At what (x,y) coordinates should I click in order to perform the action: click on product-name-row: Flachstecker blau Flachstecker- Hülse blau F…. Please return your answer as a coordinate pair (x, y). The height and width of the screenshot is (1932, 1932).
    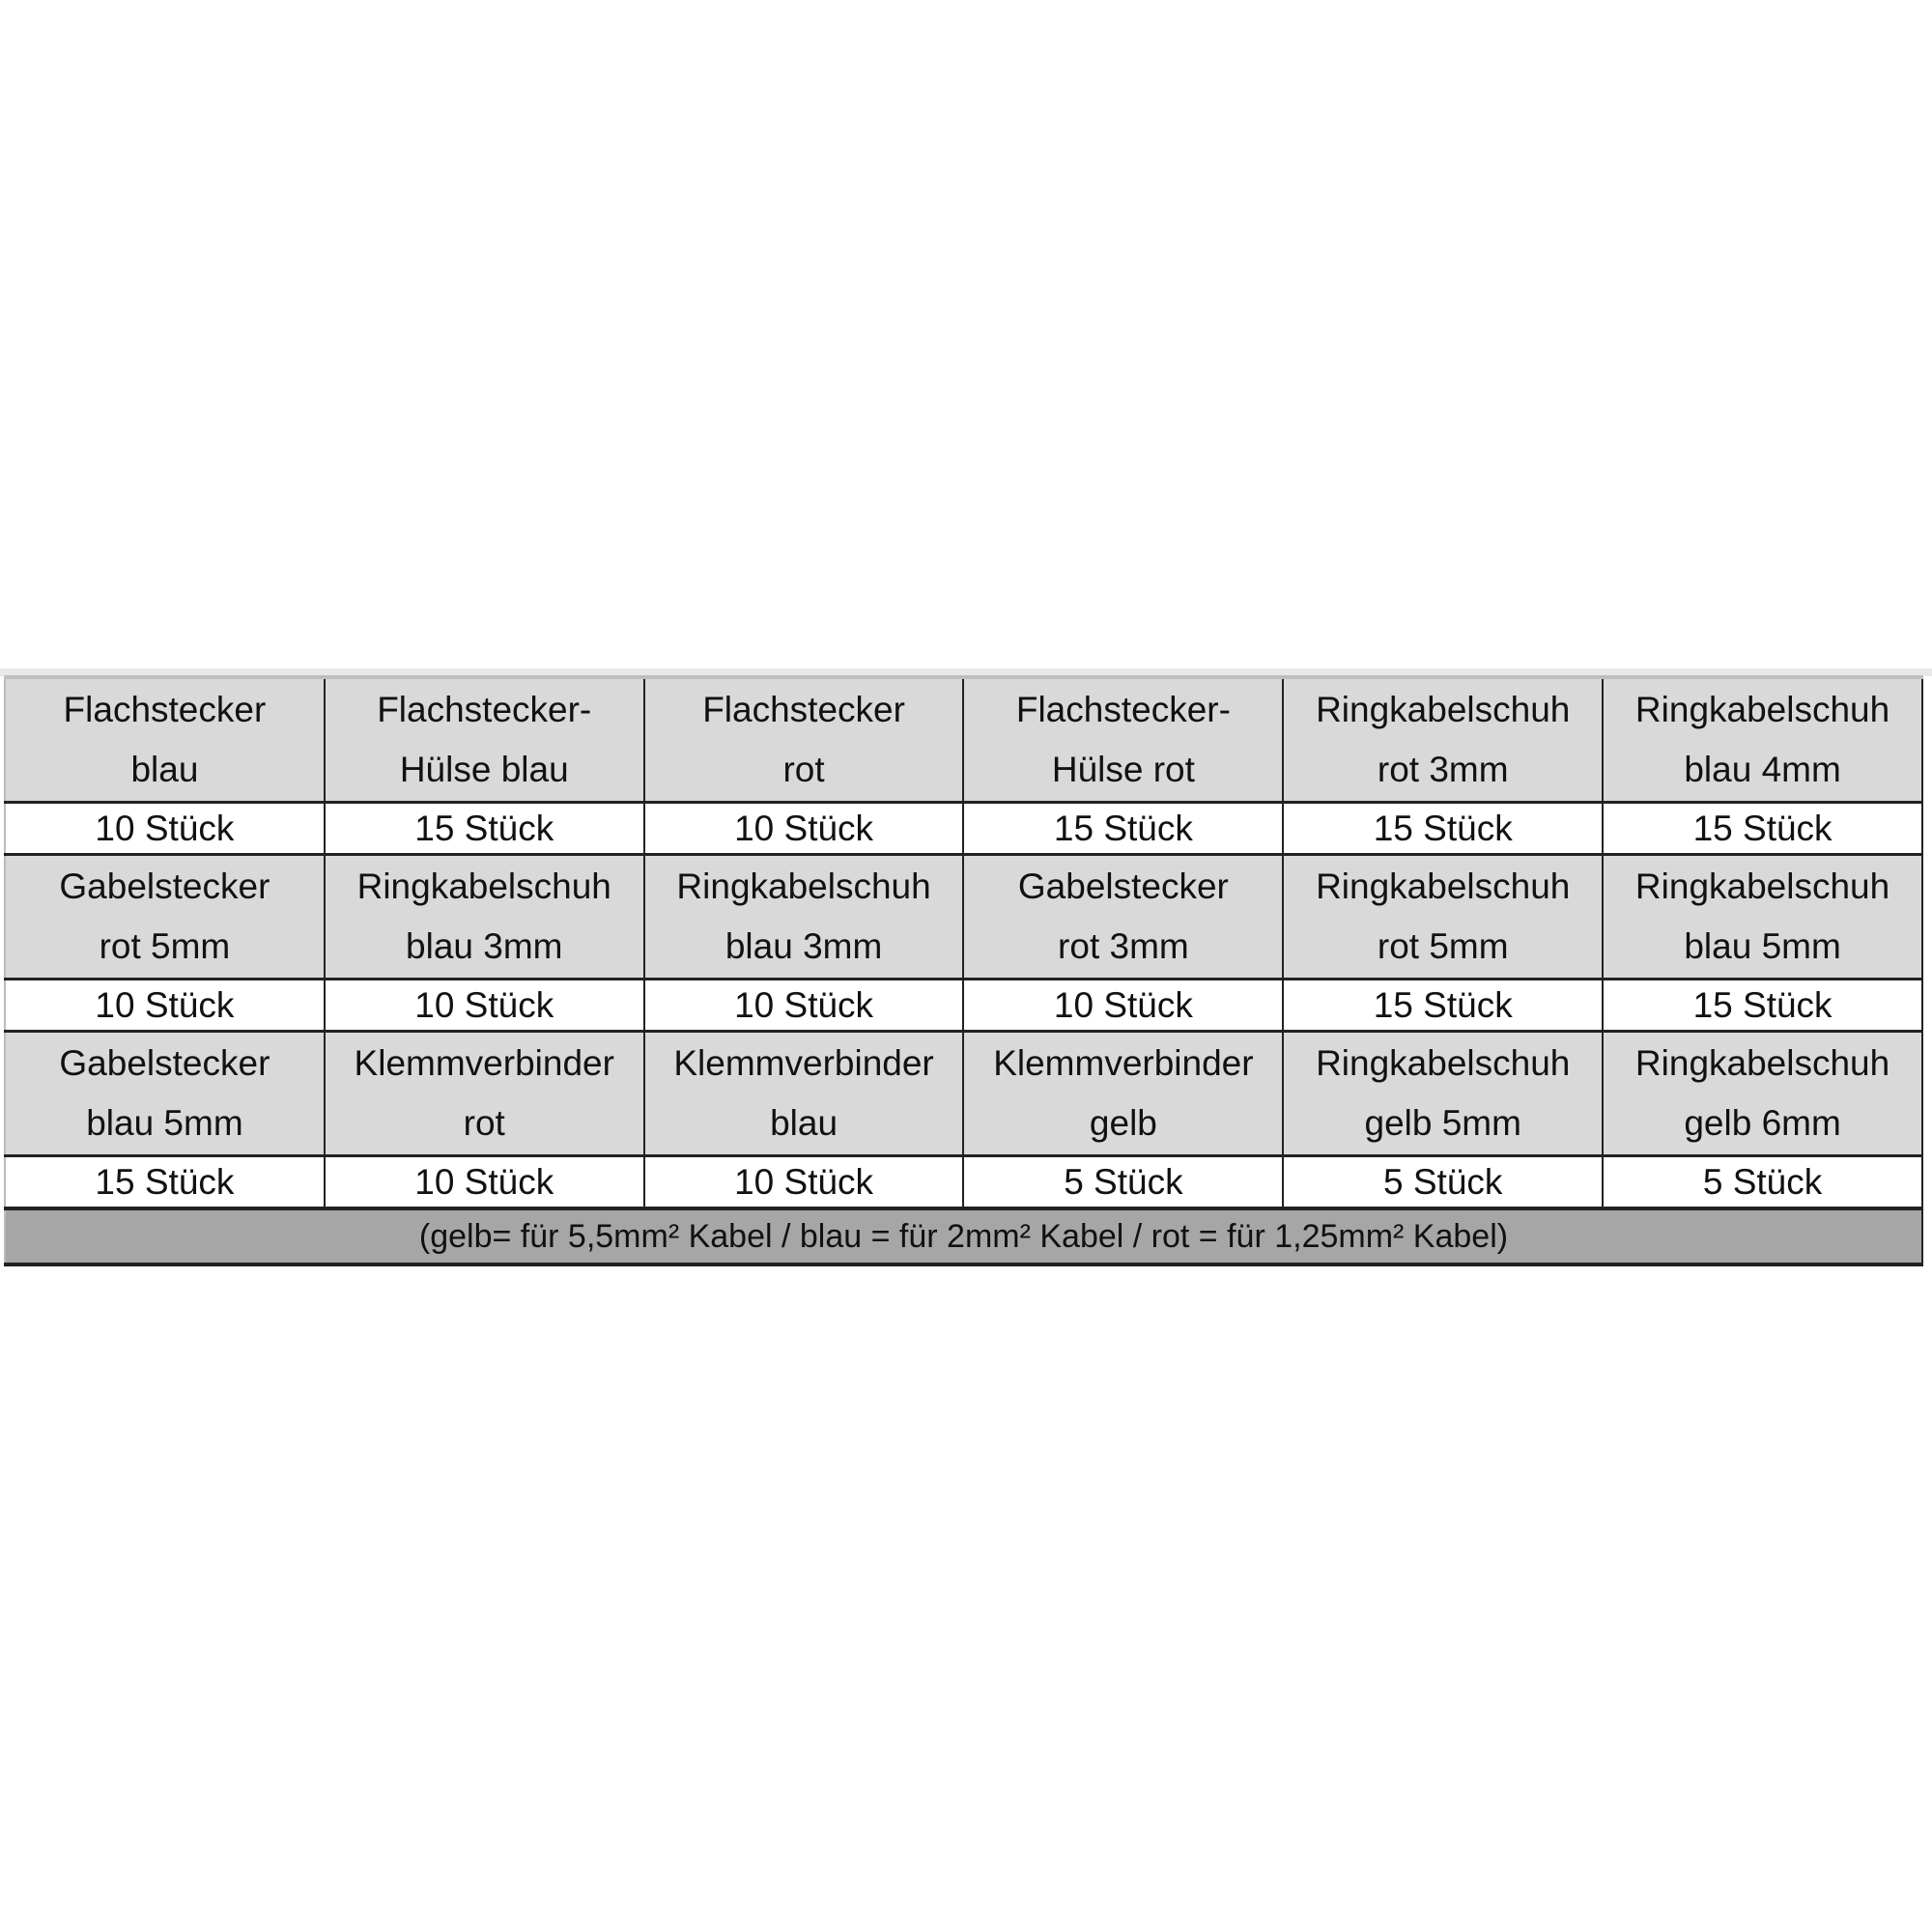
    Looking at the image, I should click on (963, 739).